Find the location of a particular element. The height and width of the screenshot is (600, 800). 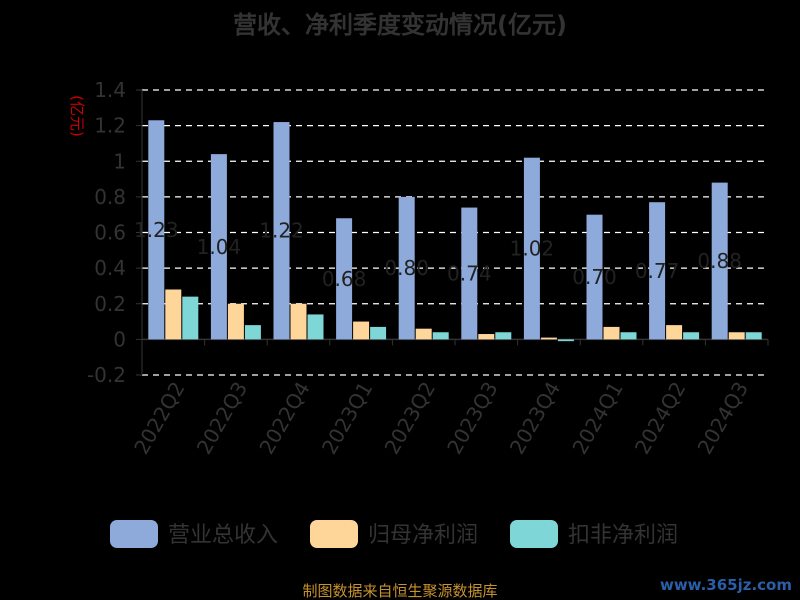

legend: 营业总收入 归母净利润 扣非净利润 is located at coordinates (394, 534).